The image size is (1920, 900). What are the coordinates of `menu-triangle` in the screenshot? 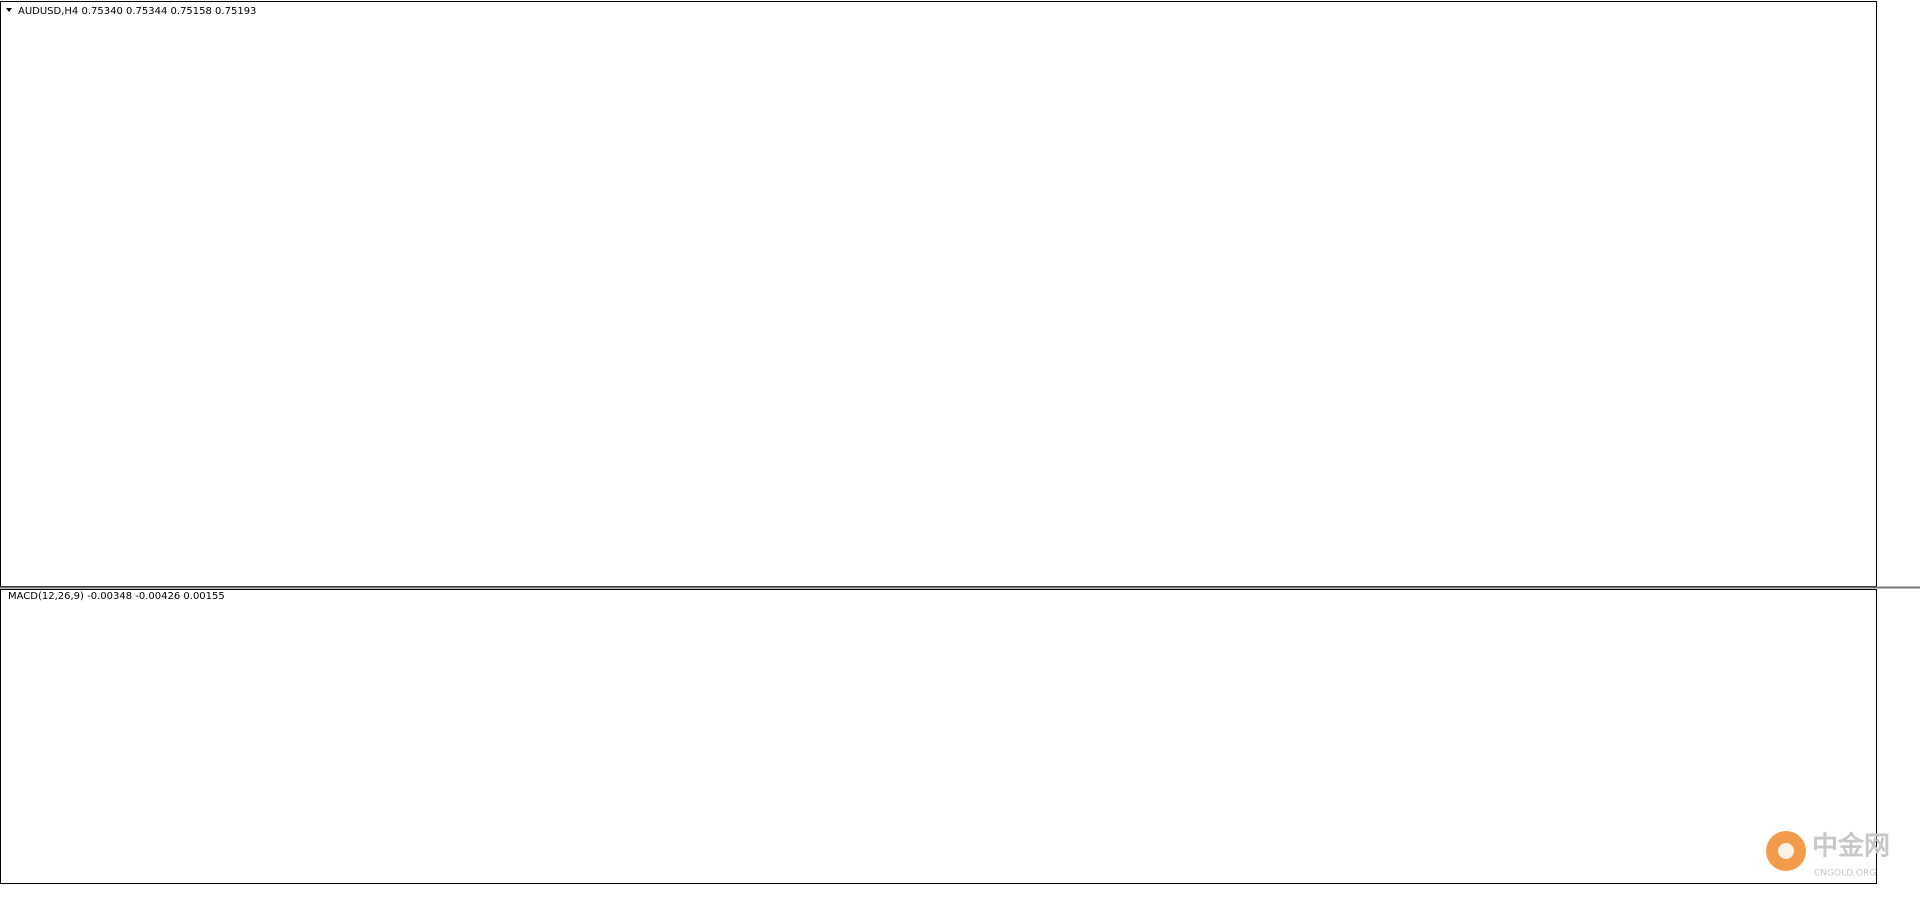 It's located at (9, 10).